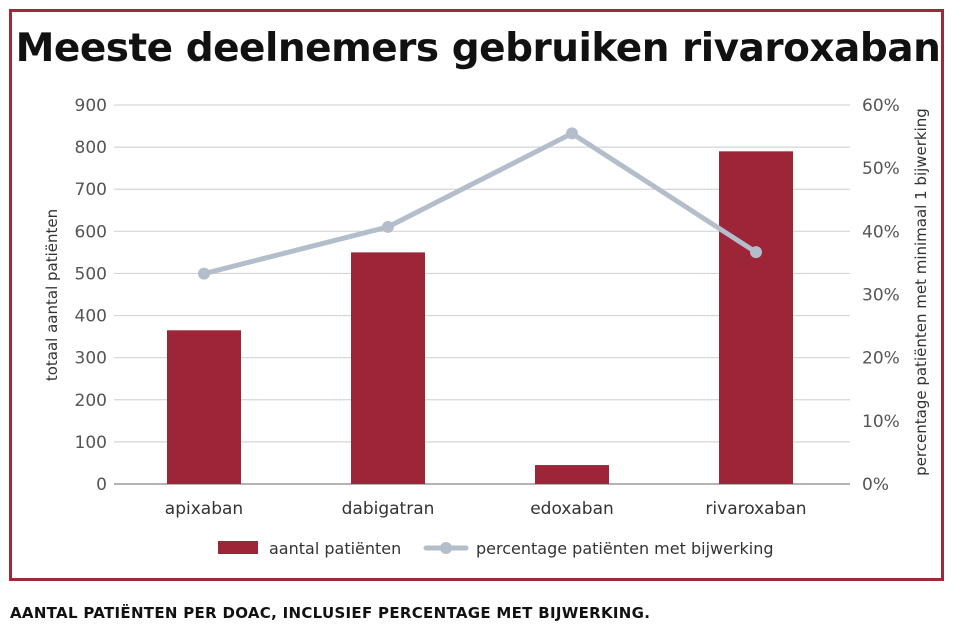  What do you see at coordinates (388, 509) in the screenshot?
I see `category-label: dabigatran` at bounding box center [388, 509].